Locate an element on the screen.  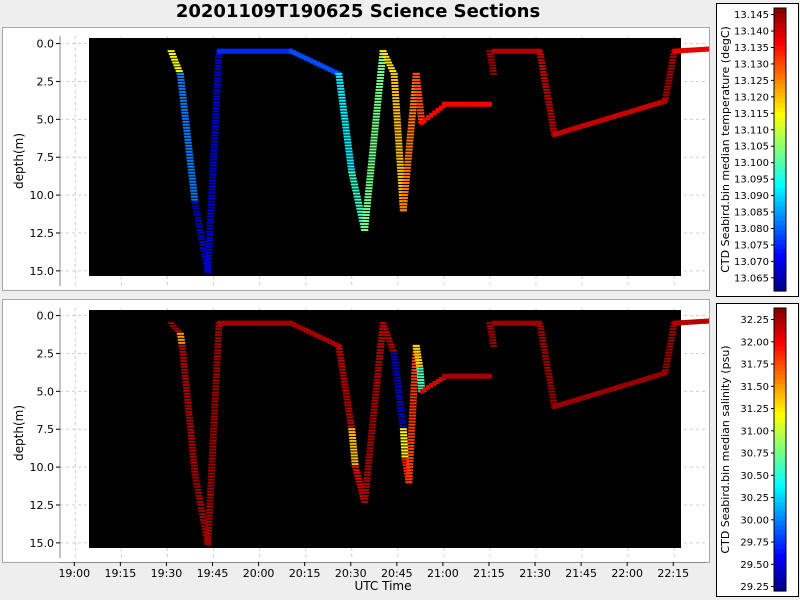
colorbar-tick-label: 13.110 is located at coordinates (751, 130).